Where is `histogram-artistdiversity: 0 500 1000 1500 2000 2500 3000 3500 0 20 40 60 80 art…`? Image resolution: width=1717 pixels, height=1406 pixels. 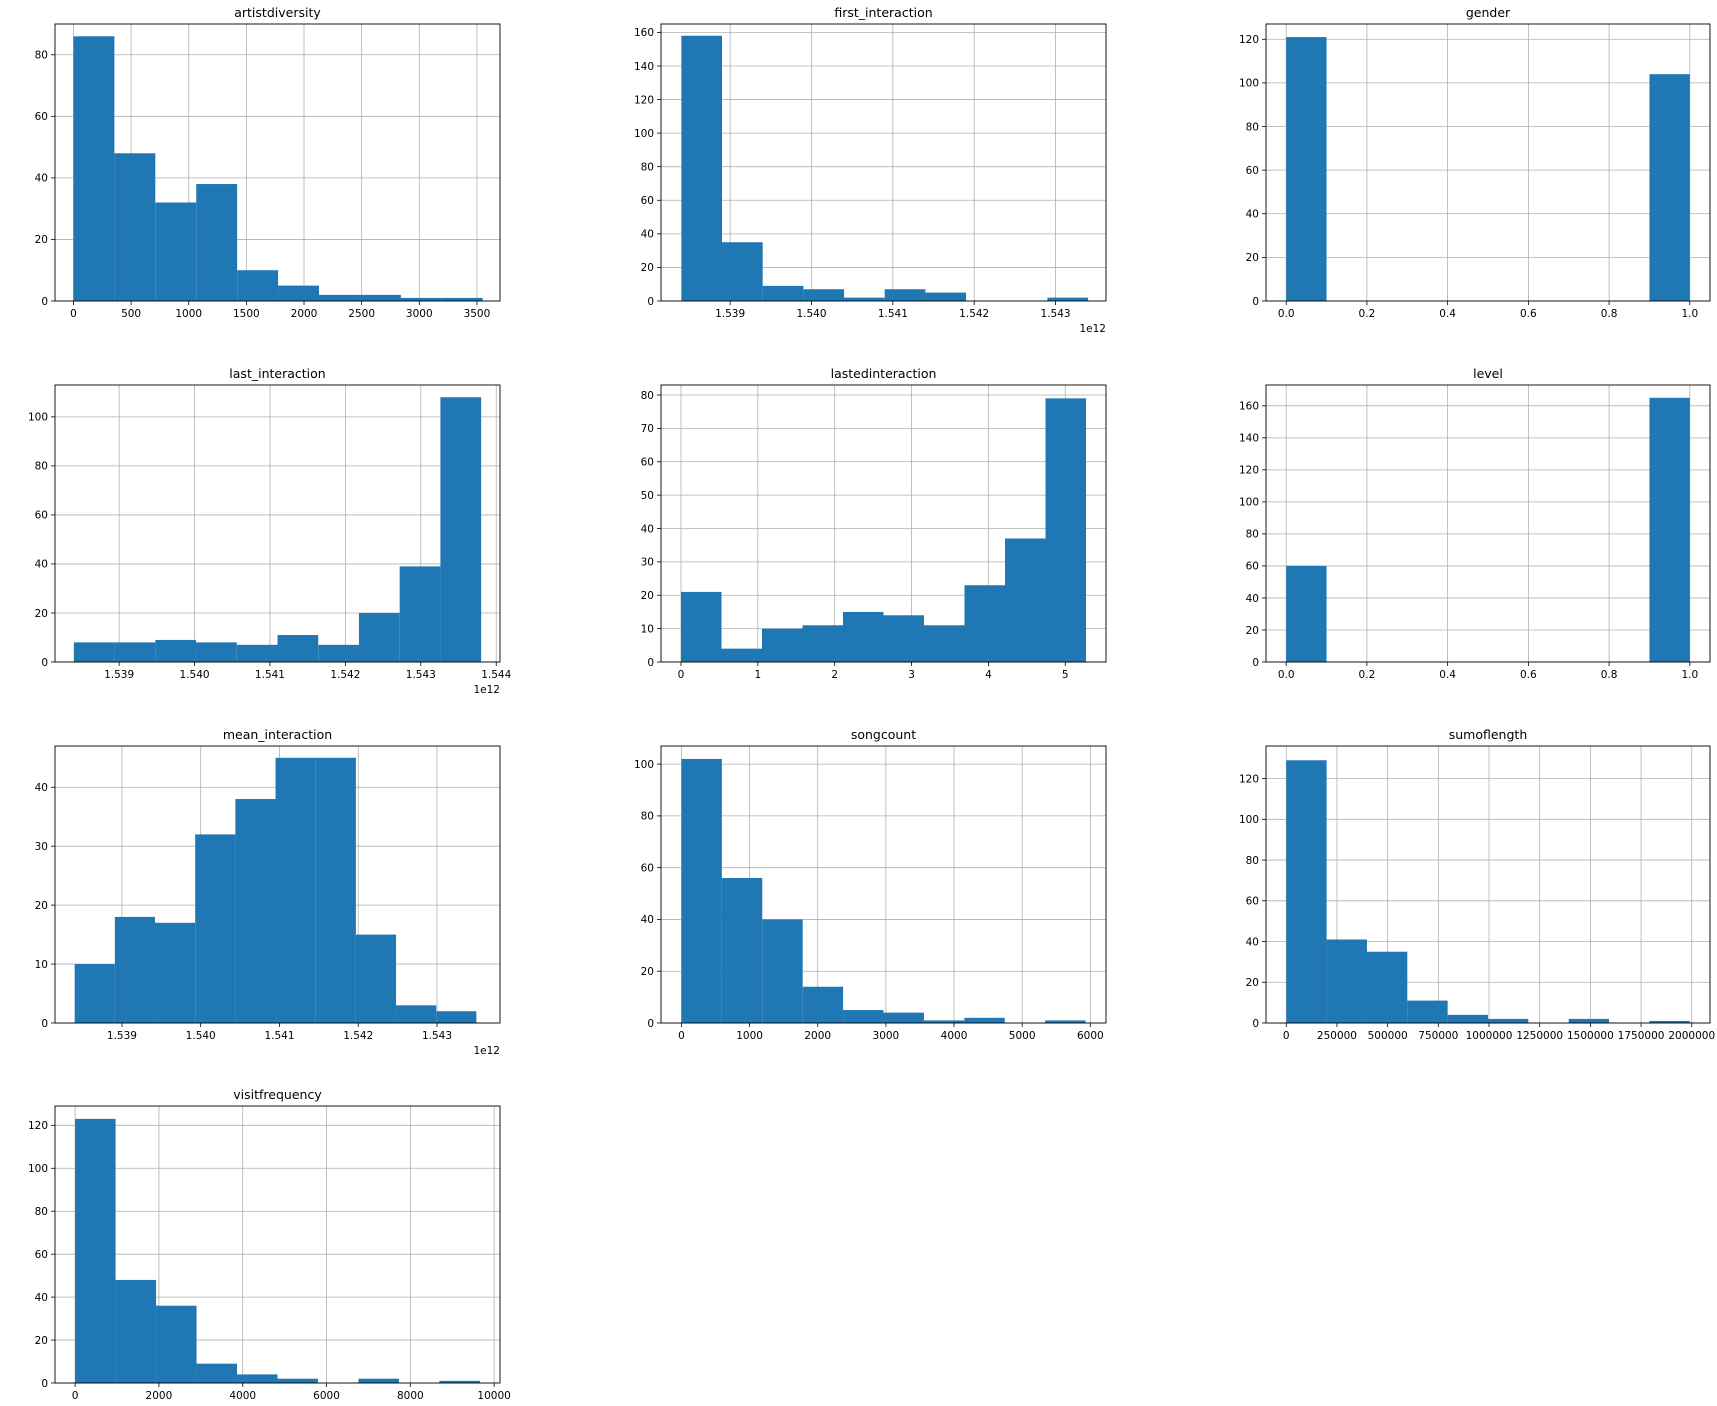
histogram-artistdiversity: 0 500 1000 1500 2000 2500 3000 3500 0 20 40 60 80 art… is located at coordinates (268, 162).